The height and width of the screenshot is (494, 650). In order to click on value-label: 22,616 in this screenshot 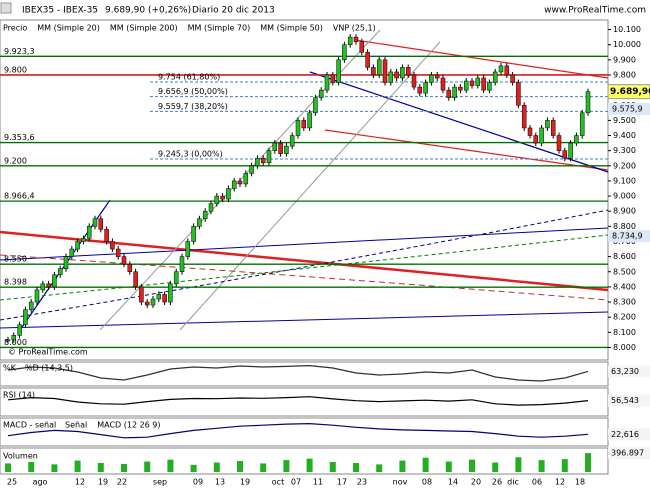, I will do `click(625, 434)`.